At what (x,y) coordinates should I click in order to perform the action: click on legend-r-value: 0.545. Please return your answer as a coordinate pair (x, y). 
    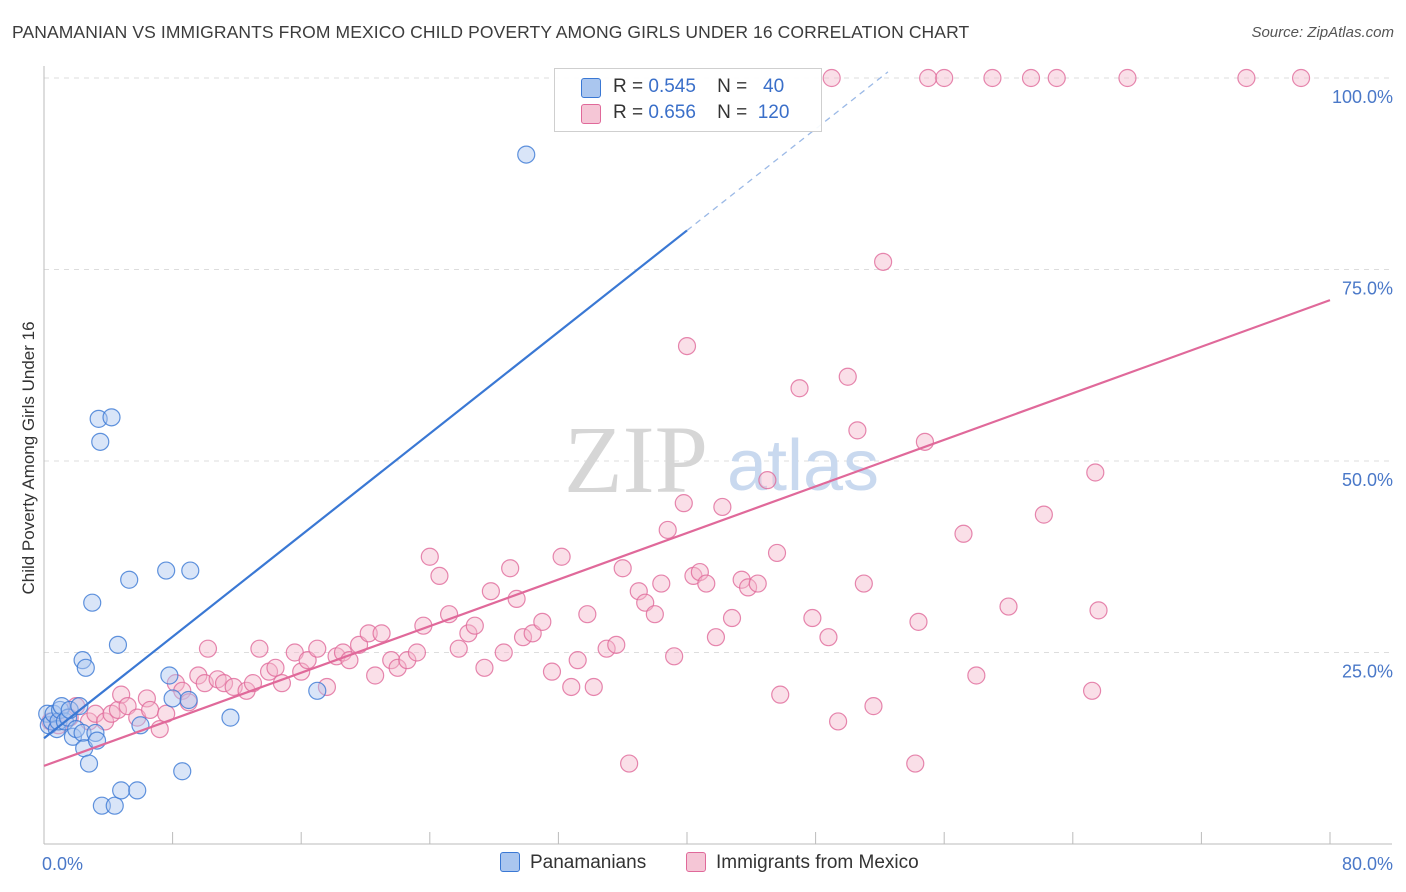
    Looking at the image, I should click on (672, 86).